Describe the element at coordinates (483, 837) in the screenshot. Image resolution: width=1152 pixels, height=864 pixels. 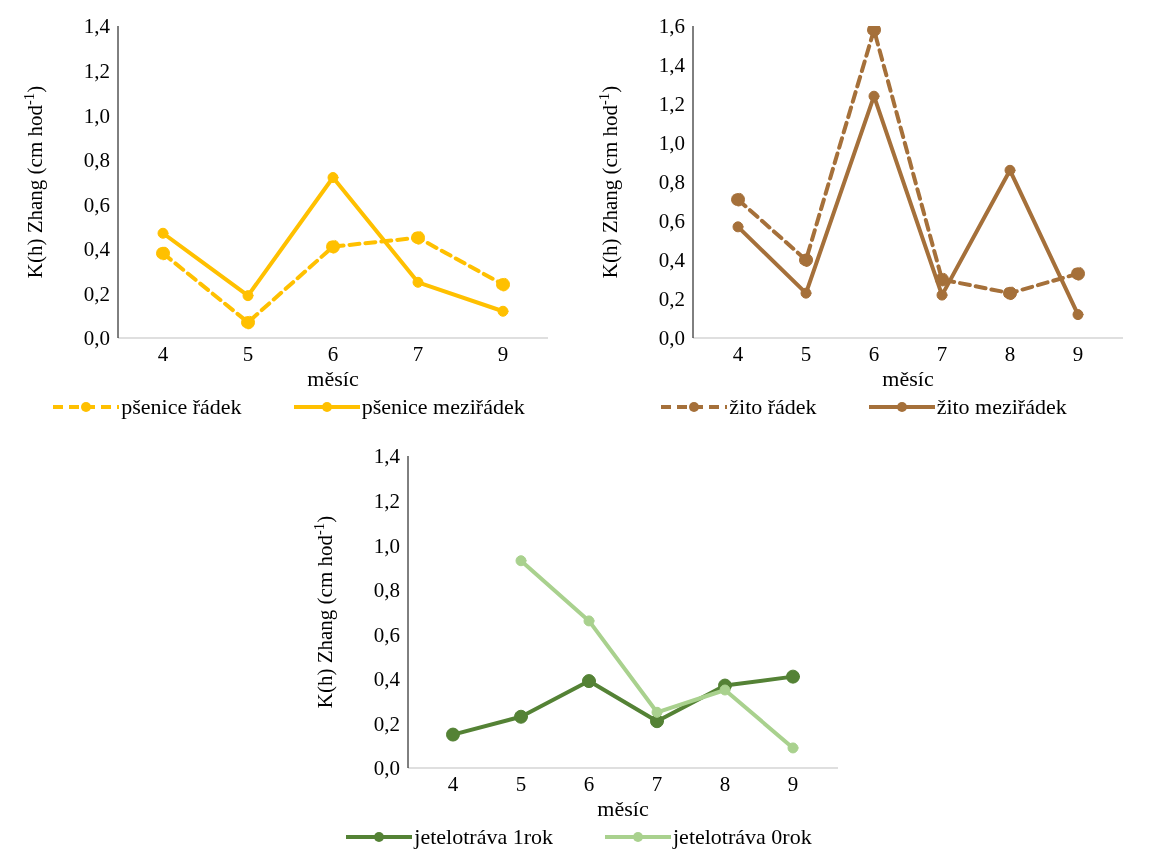
I see `legend-label: jetelotráva 1rok` at that location.